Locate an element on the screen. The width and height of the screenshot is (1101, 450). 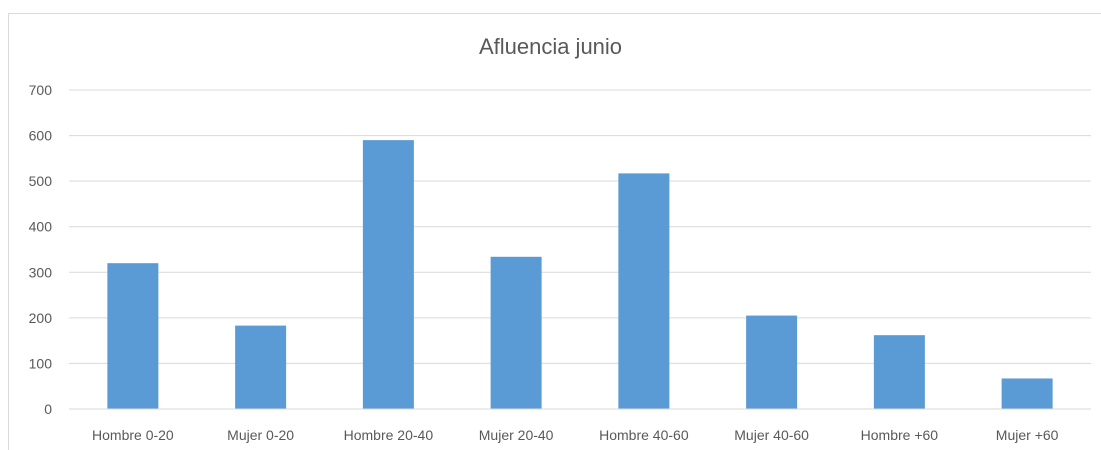
y-tick-label: 400 is located at coordinates (41, 227).